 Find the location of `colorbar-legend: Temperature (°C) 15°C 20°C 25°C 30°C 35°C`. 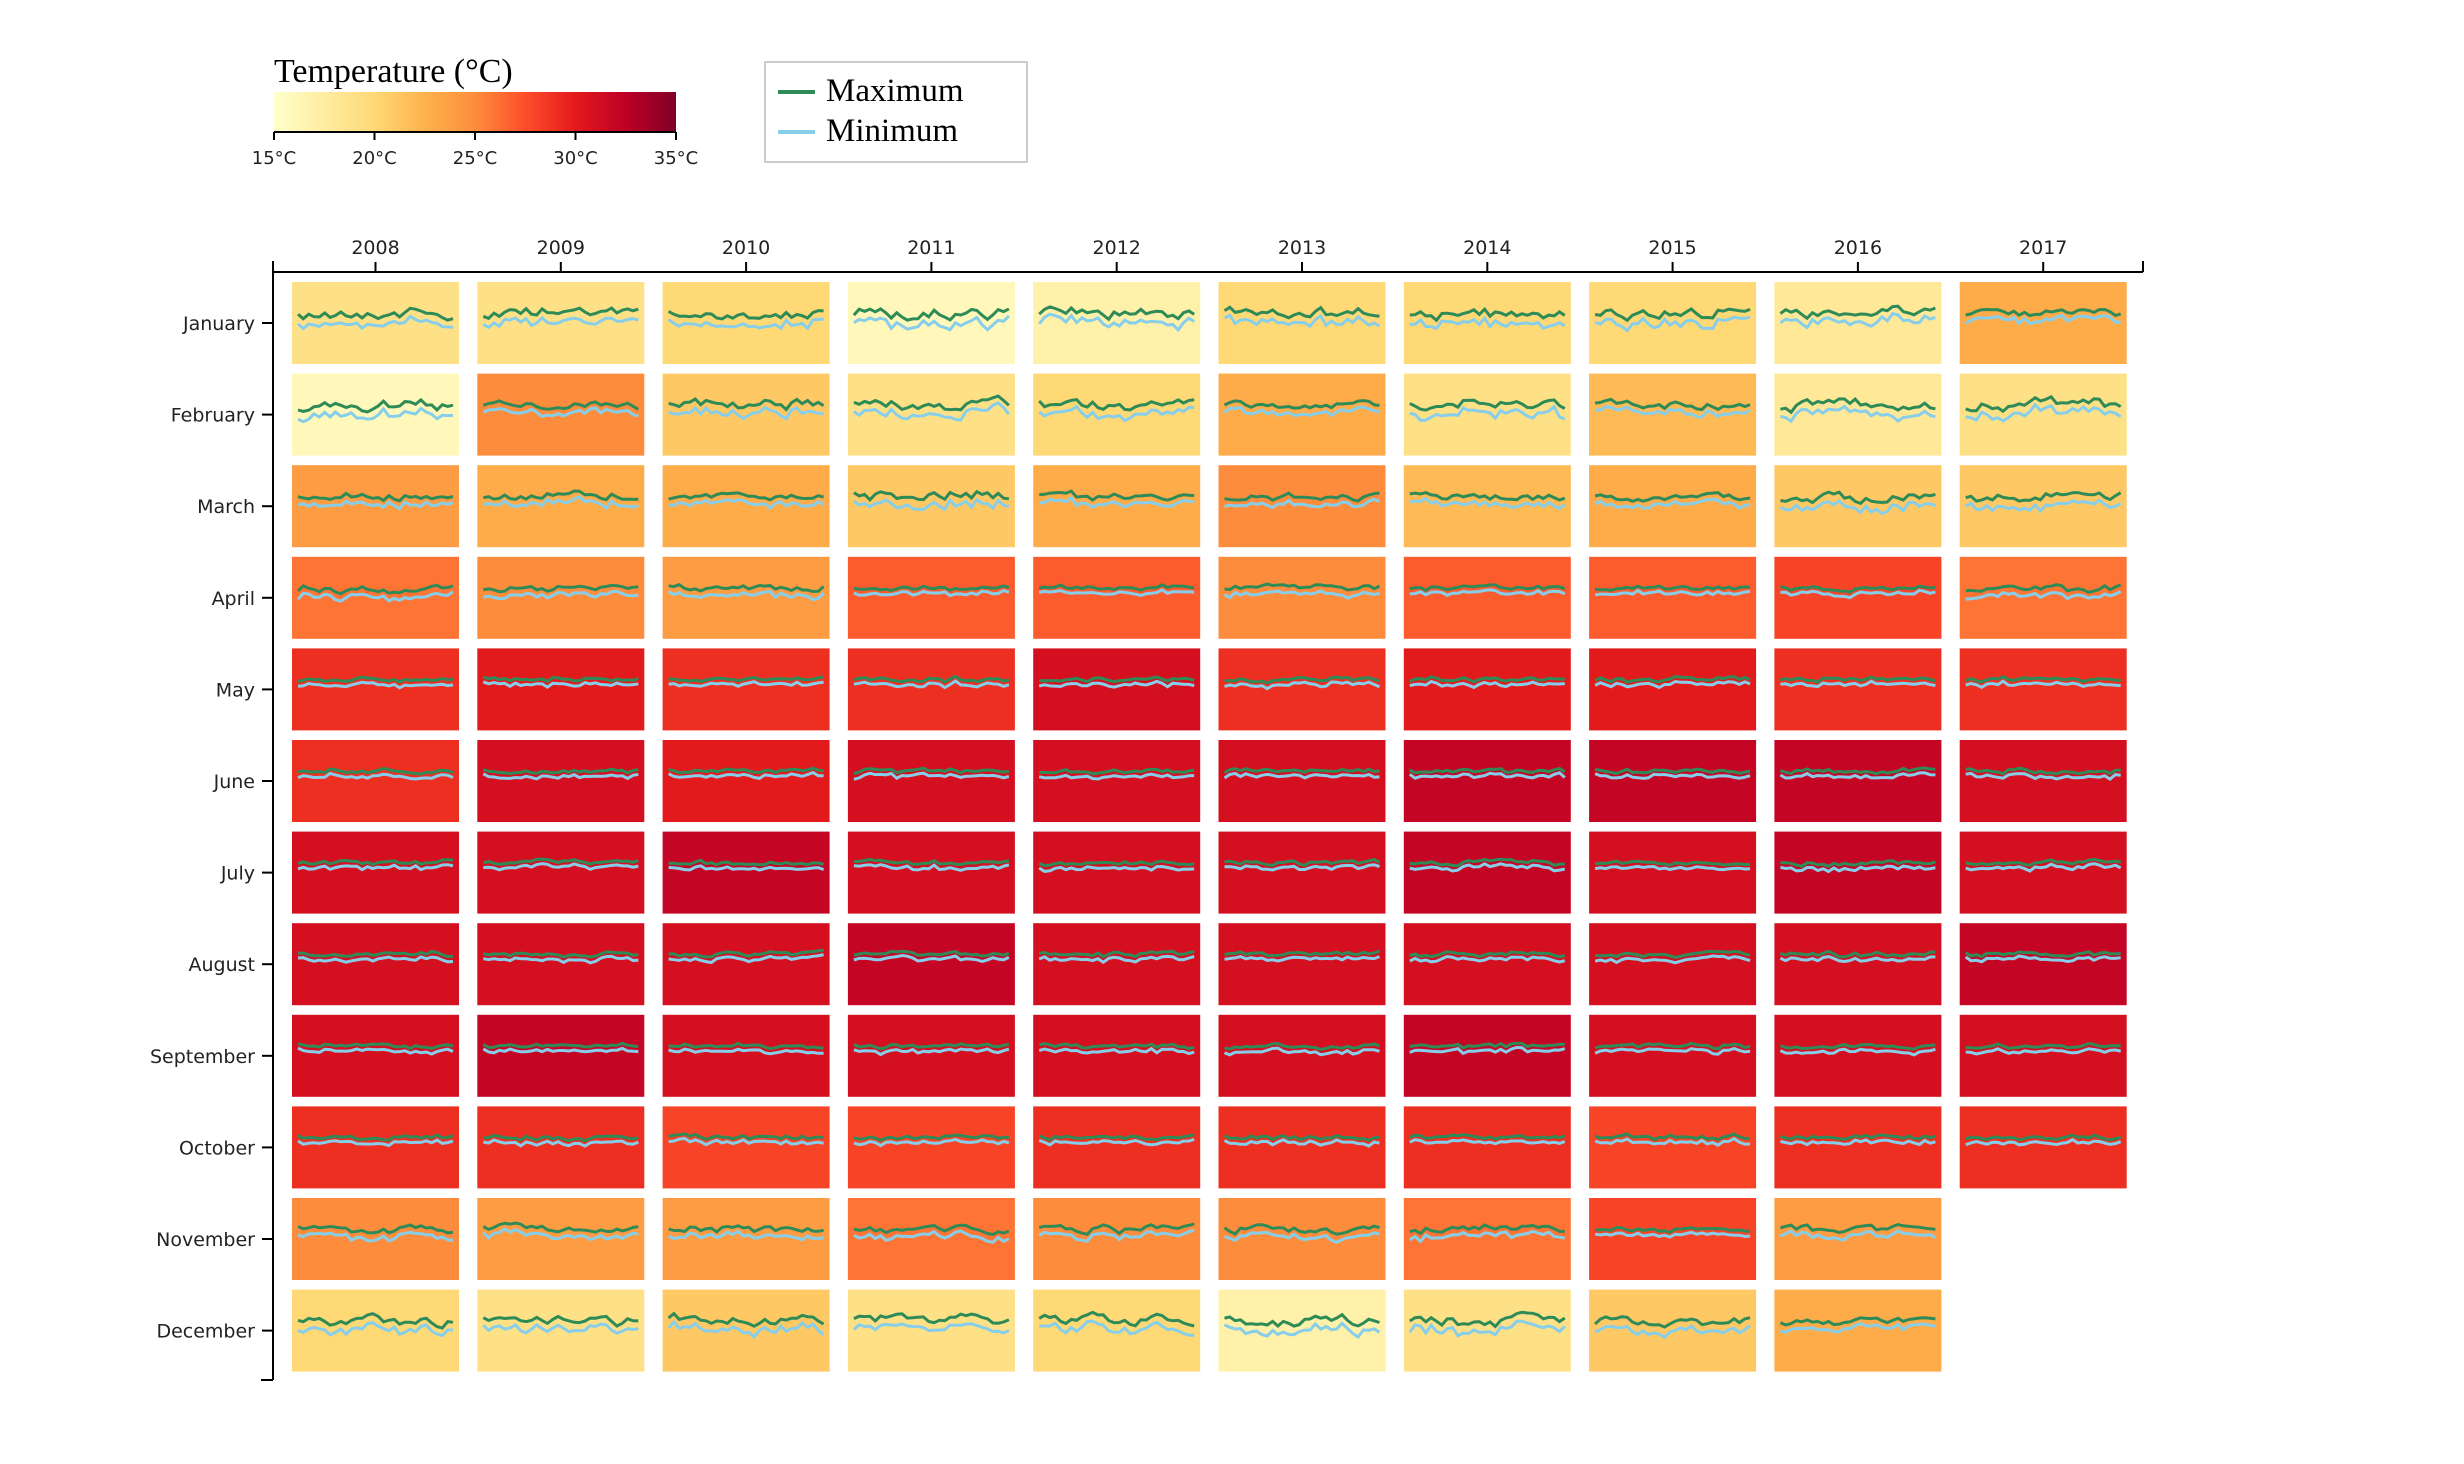

colorbar-legend: Temperature (°C) 15°C 20°C 25°C 30°C 35°C is located at coordinates (475, 111).